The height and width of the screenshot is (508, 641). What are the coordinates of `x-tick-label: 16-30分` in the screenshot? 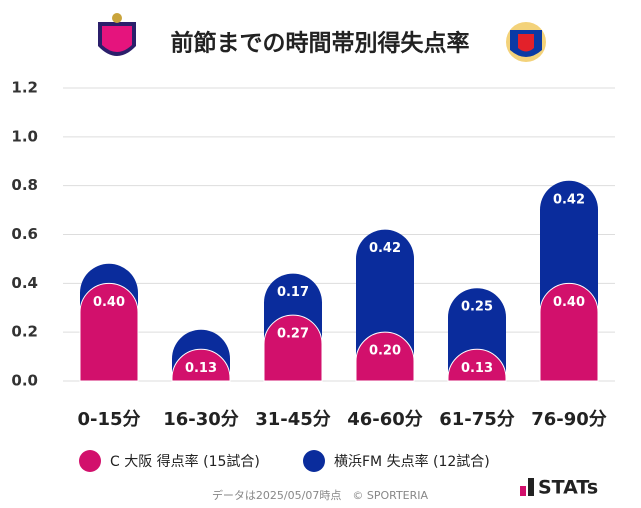 It's located at (201, 419).